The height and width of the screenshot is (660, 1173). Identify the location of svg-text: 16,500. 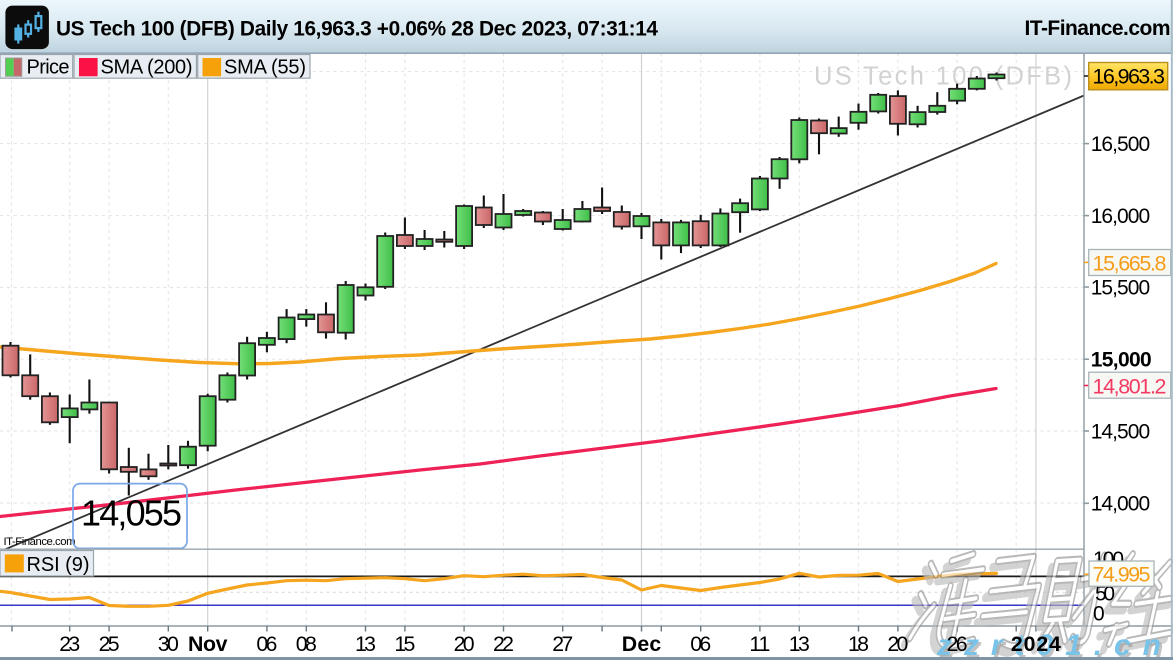
(1121, 144).